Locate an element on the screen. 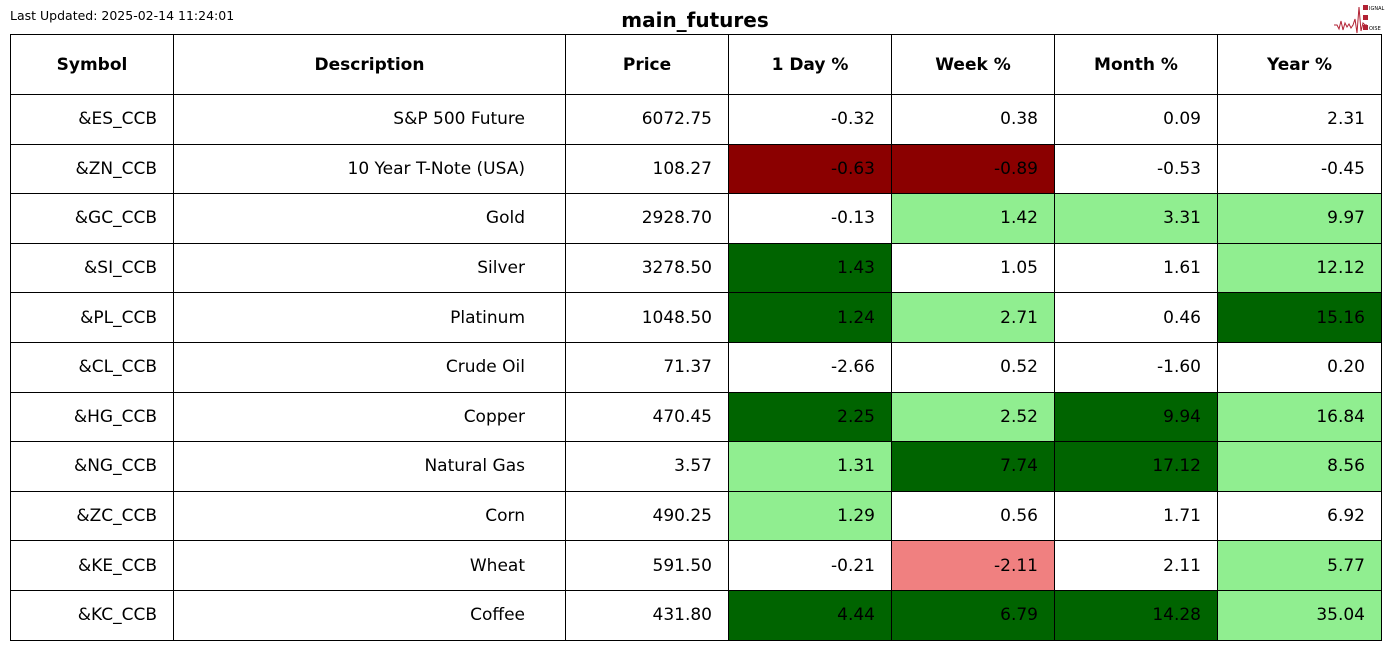  week-pct-cell: 1.42 is located at coordinates (973, 218).